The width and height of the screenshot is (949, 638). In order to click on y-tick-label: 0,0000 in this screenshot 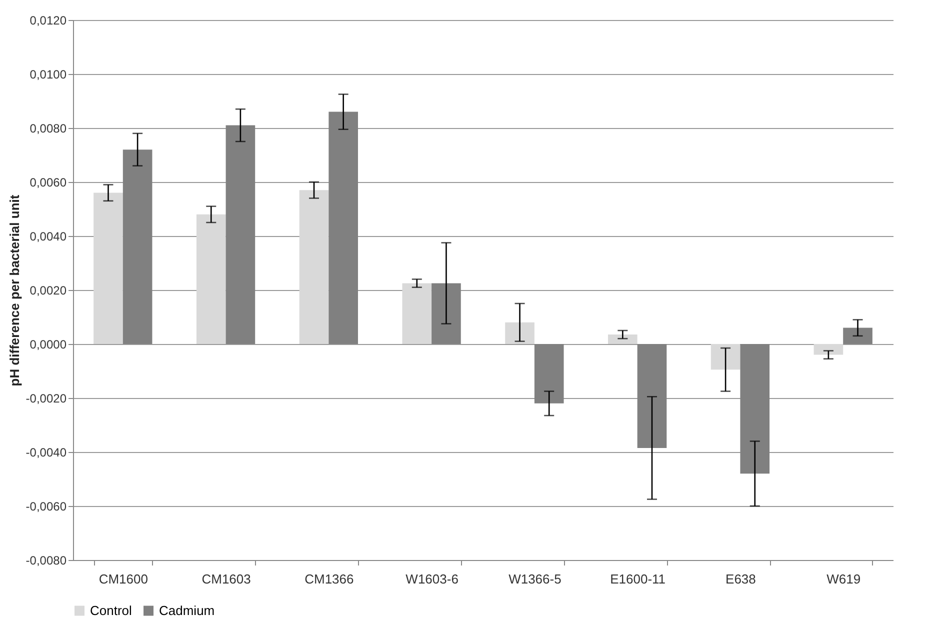, I will do `click(48, 345)`.